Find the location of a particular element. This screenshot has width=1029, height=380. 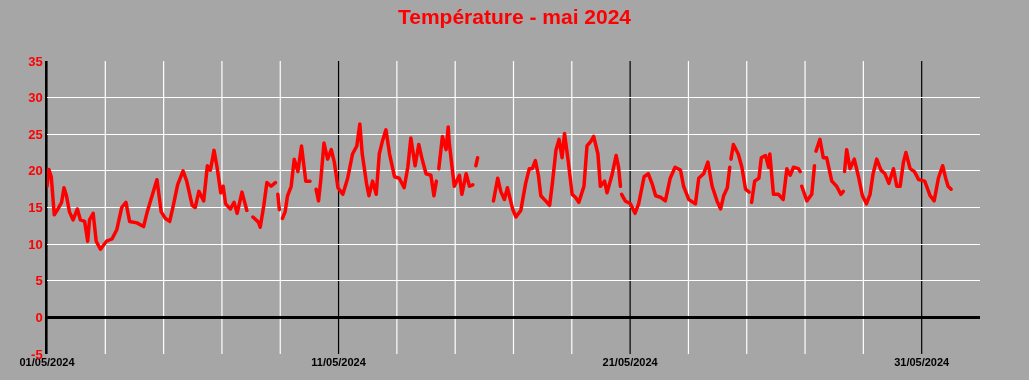

y-tick-label: 25 is located at coordinates (35, 134).